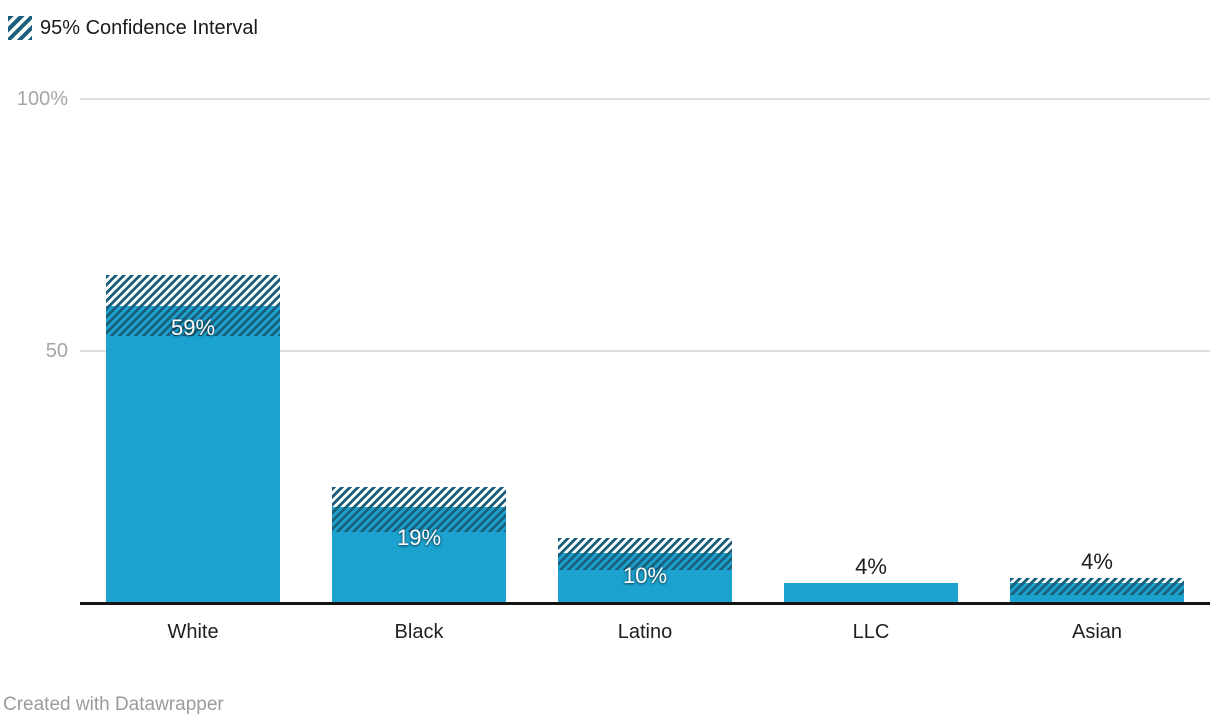  Describe the element at coordinates (645, 576) in the screenshot. I see `value-label: 10%` at that location.